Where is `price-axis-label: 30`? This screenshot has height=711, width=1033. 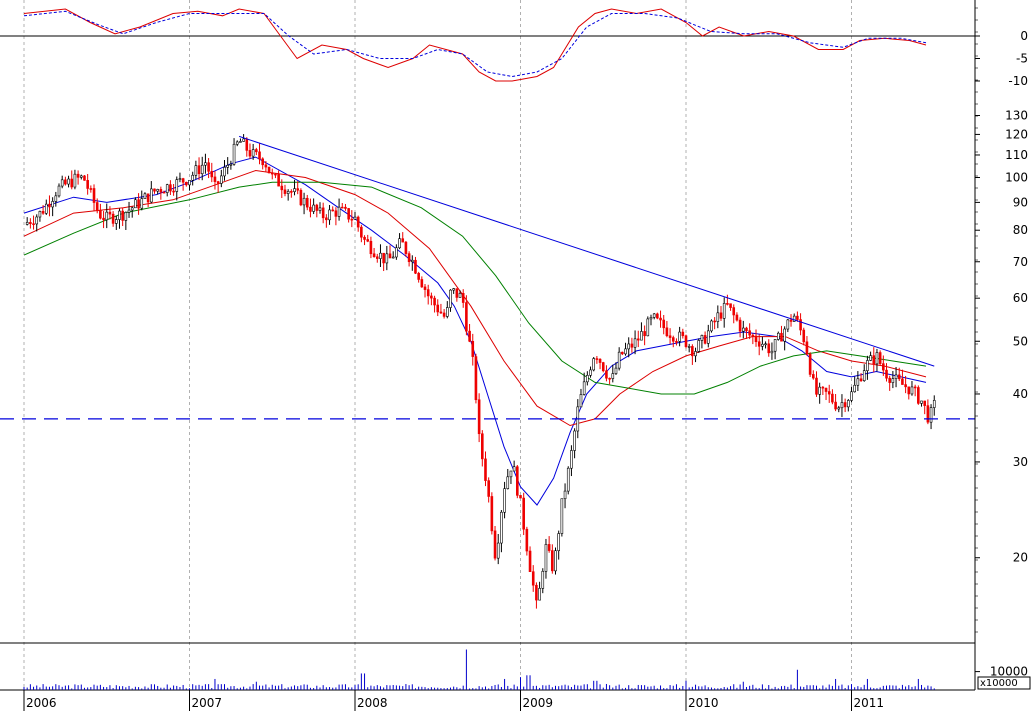
price-axis-label: 30 is located at coordinates (1020, 462).